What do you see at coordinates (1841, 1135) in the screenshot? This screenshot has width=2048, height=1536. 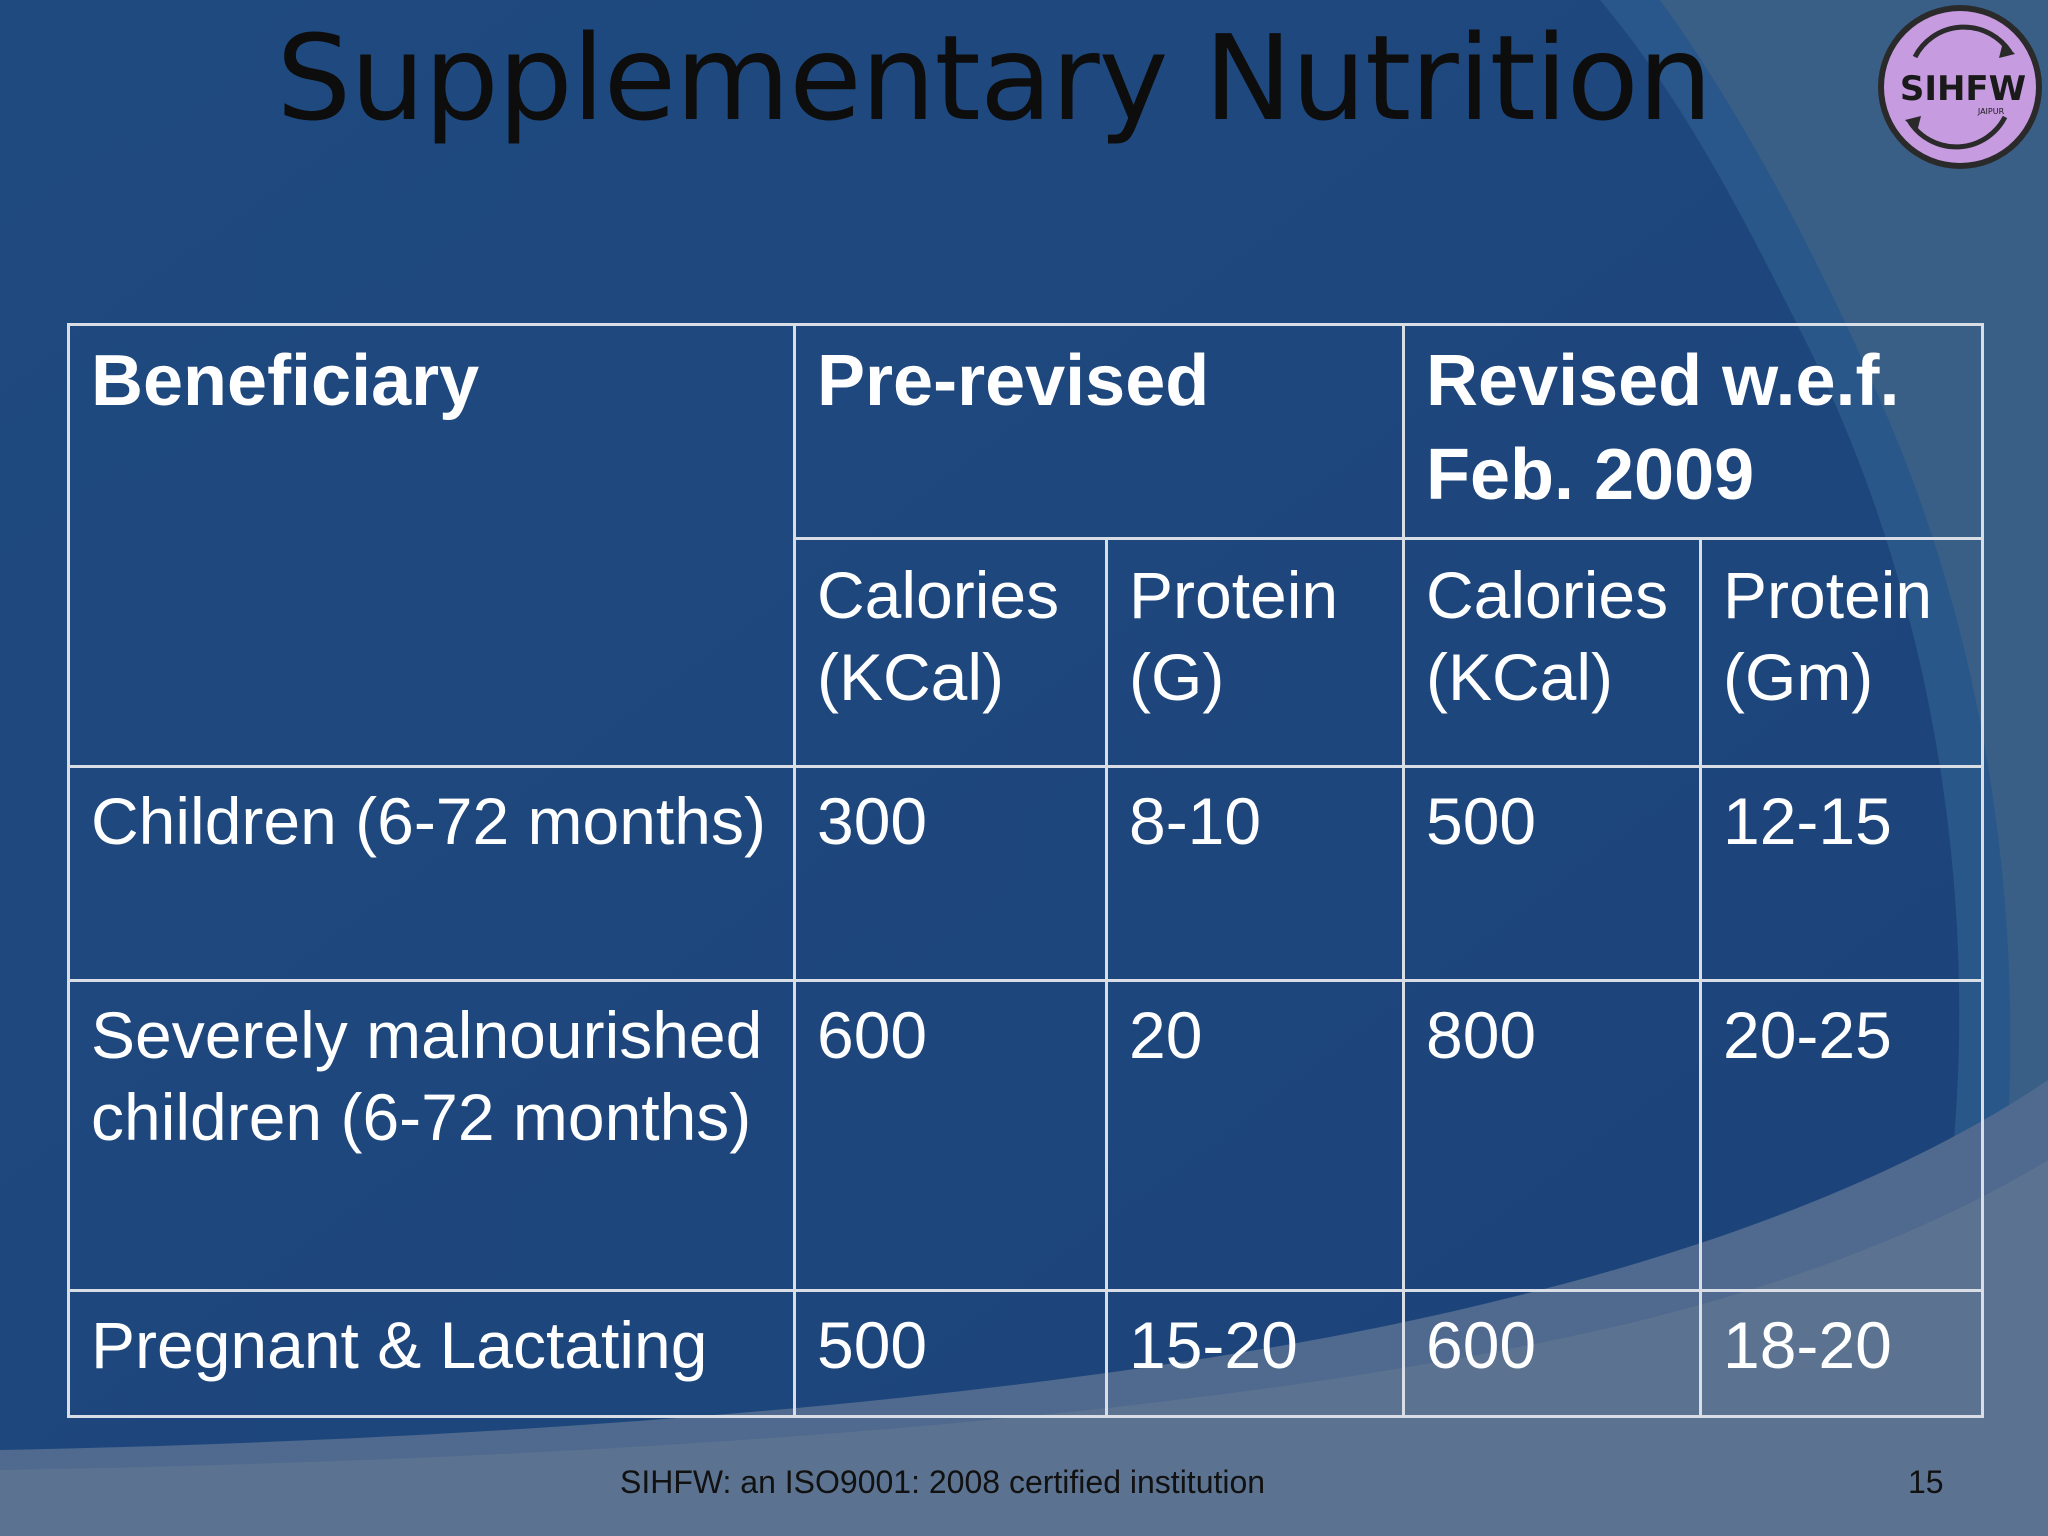 I see `cell-rev-protein: 20-25` at bounding box center [1841, 1135].